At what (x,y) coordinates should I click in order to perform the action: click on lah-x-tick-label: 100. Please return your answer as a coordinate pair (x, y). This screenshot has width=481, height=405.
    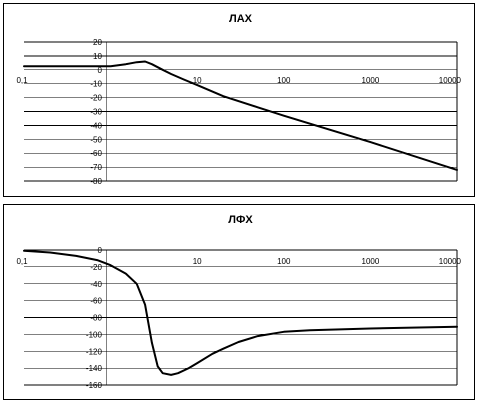
    Looking at the image, I should click on (284, 80).